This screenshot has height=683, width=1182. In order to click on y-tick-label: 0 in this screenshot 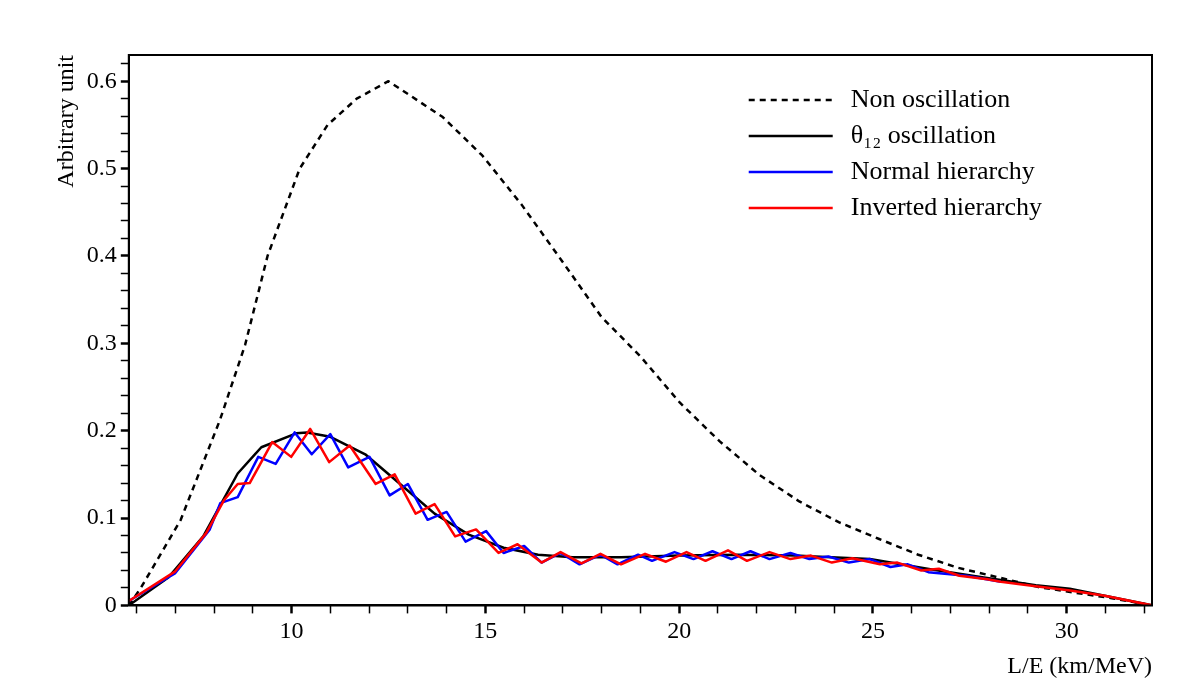, I will do `click(110, 603)`.